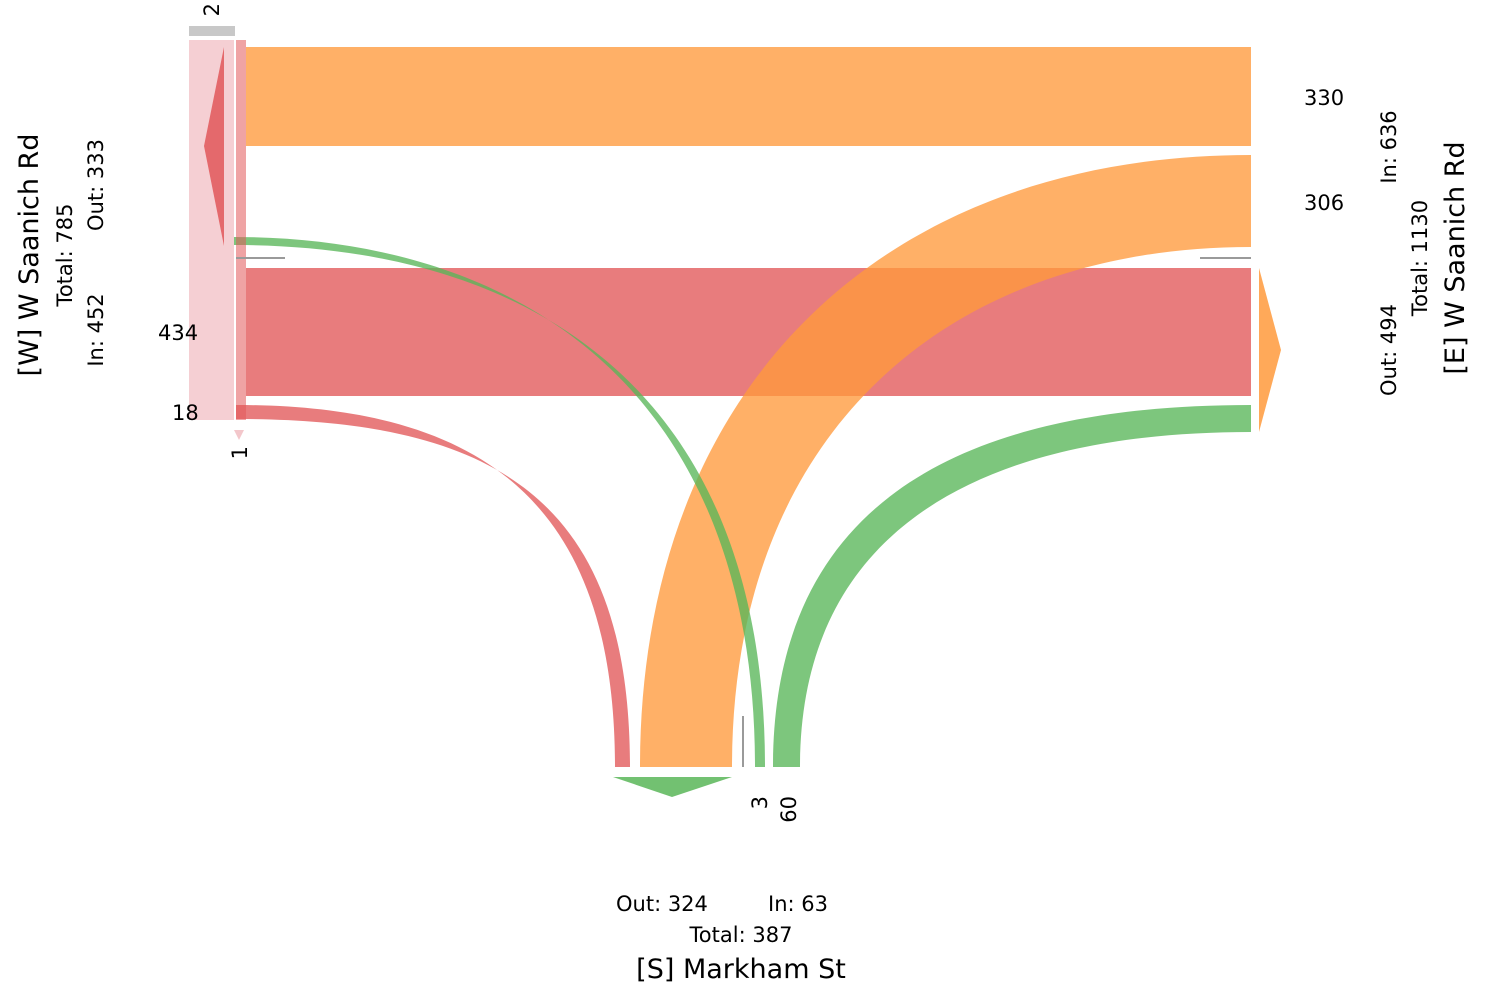 The image size is (1486, 985). I want to click on east-total: Total: 1130, so click(1420, 258).